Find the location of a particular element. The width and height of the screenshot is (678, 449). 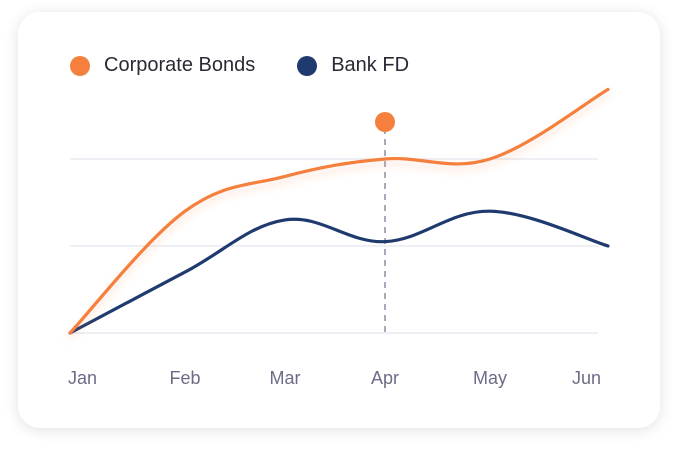

x-axis-ticks: Jan Feb Mar Apr May Jun is located at coordinates (334, 378).